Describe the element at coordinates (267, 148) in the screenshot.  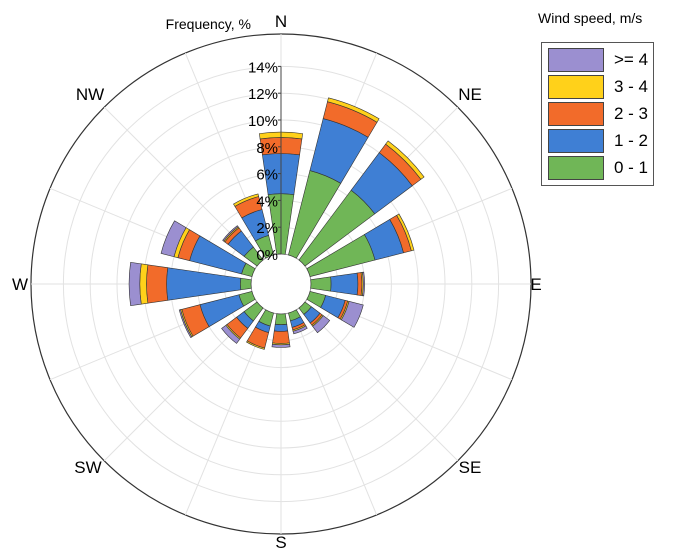
I see `radial-tick-label: 8%` at that location.